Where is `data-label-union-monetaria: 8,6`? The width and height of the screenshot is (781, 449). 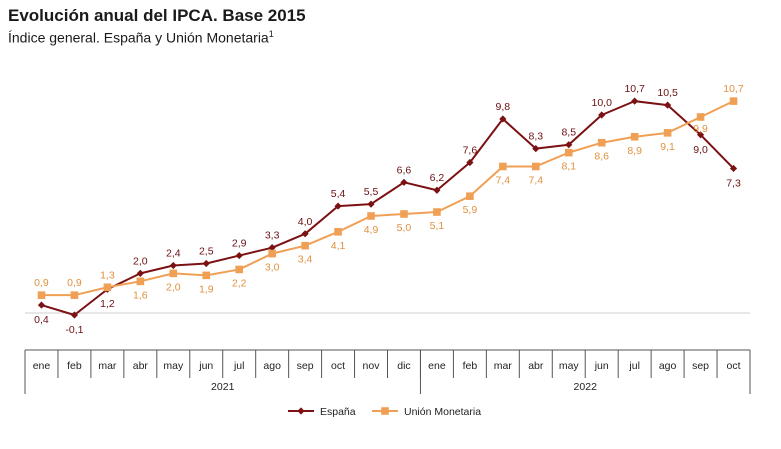
data-label-union-monetaria: 8,6 is located at coordinates (601, 157).